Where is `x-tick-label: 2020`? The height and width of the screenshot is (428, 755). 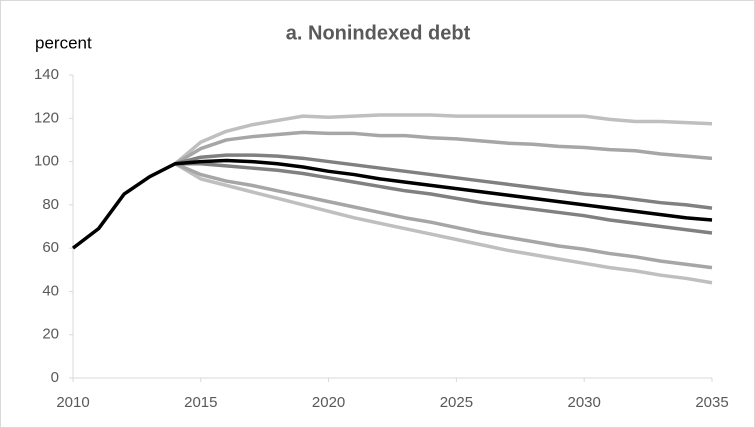
x-tick-label: 2020 is located at coordinates (328, 402).